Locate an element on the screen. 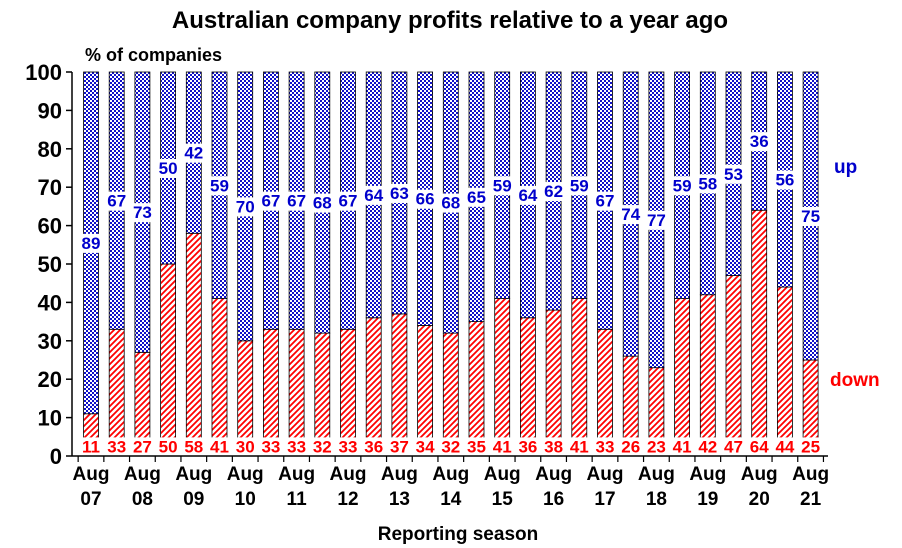 The image size is (902, 548). data-label-up: 77 is located at coordinates (656, 220).